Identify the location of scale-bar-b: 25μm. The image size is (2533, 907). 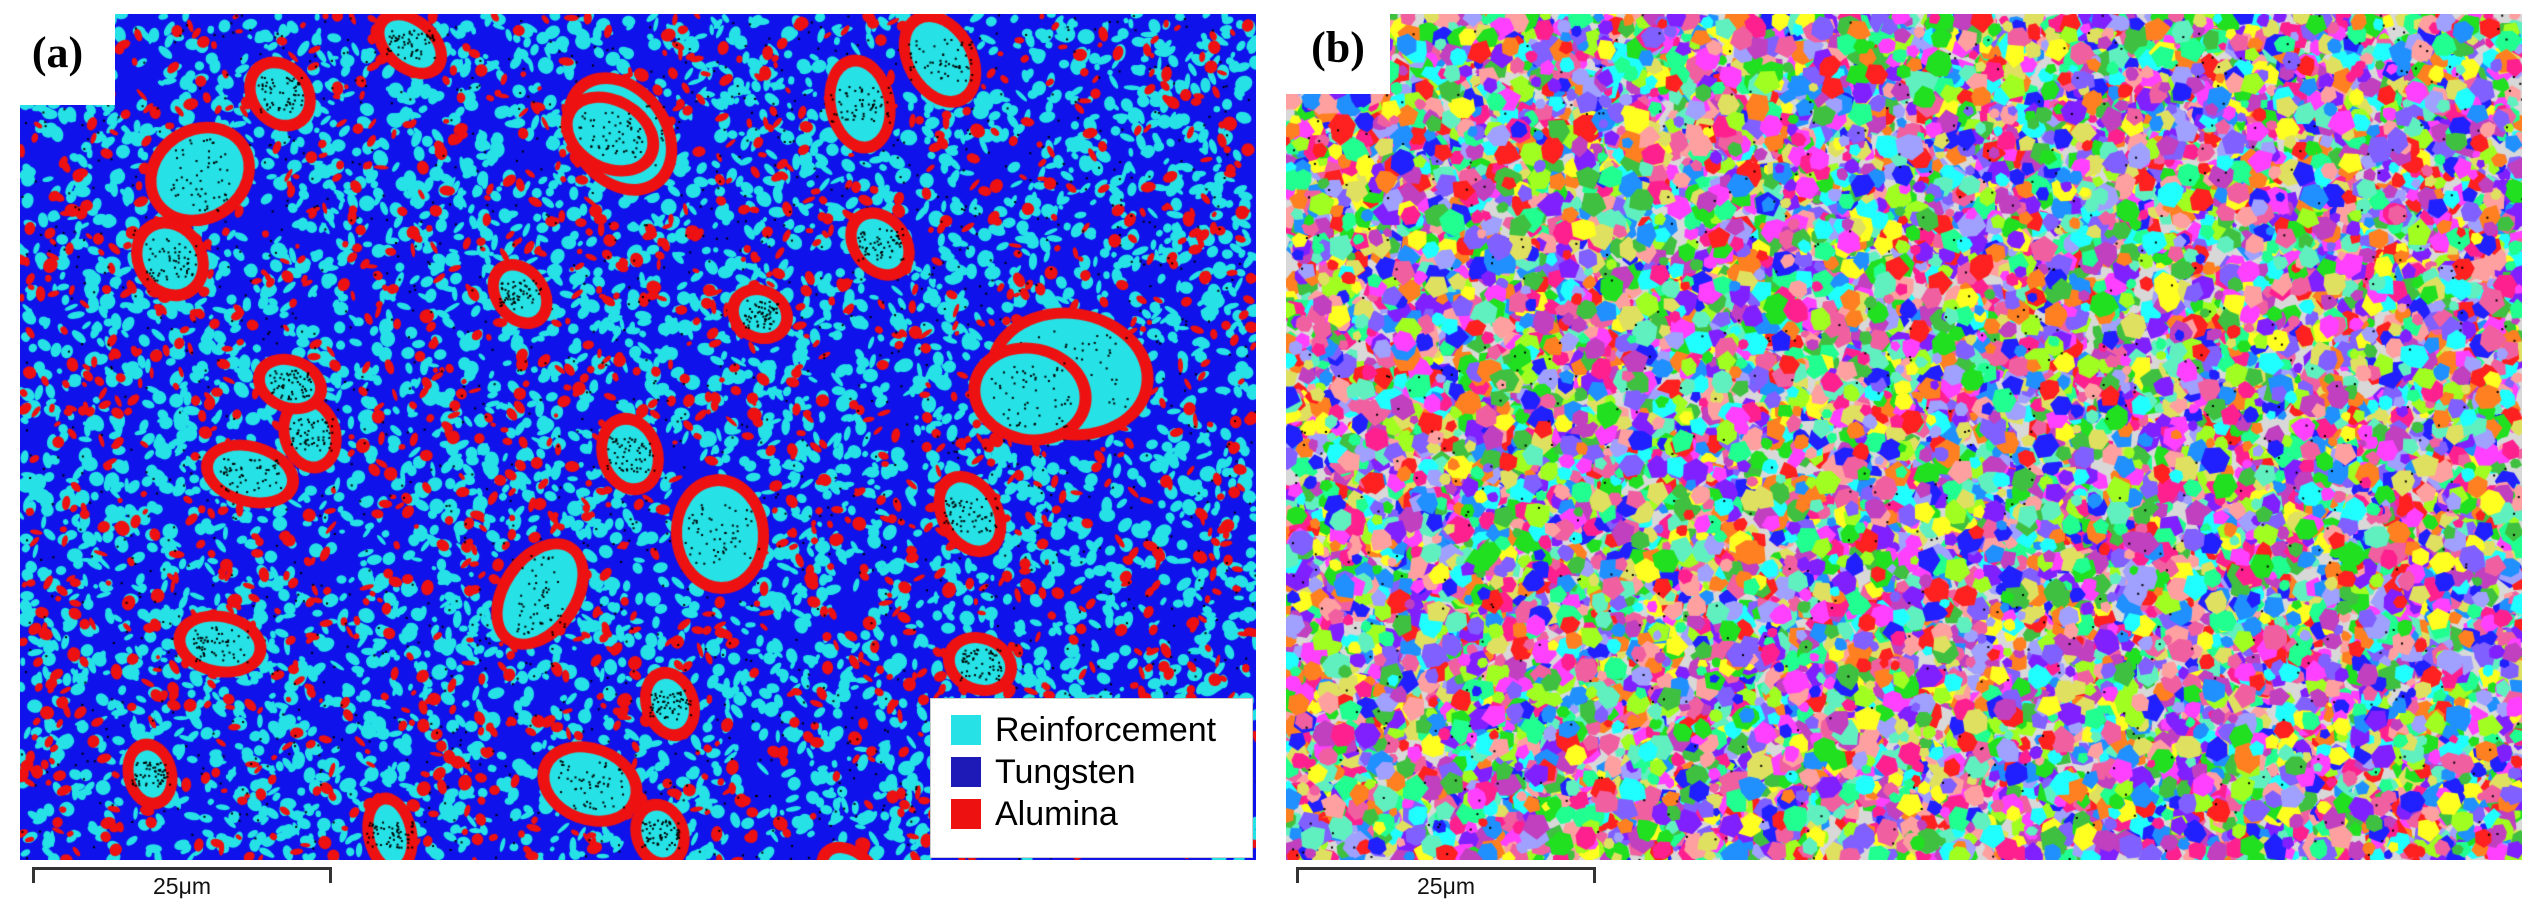
(1446, 883).